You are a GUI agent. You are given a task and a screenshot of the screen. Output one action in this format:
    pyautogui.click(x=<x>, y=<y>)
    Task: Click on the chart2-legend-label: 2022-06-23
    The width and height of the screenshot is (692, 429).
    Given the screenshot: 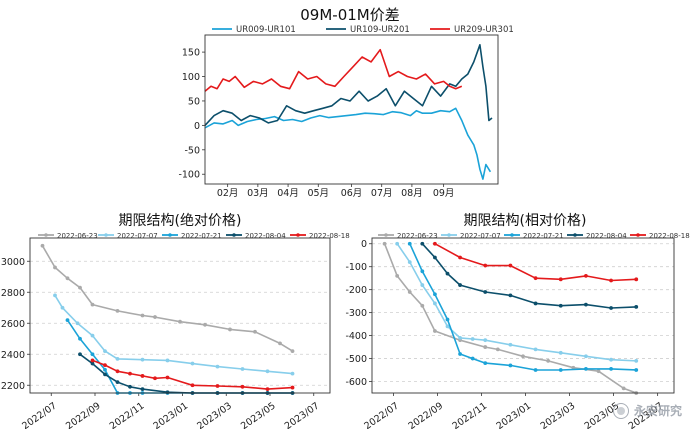 What is the action you would take?
    pyautogui.click(x=77, y=236)
    